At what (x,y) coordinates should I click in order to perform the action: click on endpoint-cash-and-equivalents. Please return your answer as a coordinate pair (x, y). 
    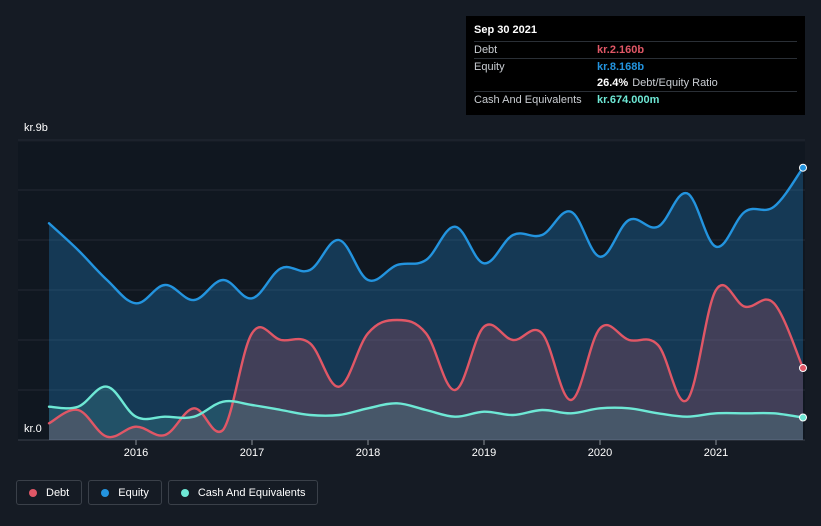
    Looking at the image, I should click on (803, 417).